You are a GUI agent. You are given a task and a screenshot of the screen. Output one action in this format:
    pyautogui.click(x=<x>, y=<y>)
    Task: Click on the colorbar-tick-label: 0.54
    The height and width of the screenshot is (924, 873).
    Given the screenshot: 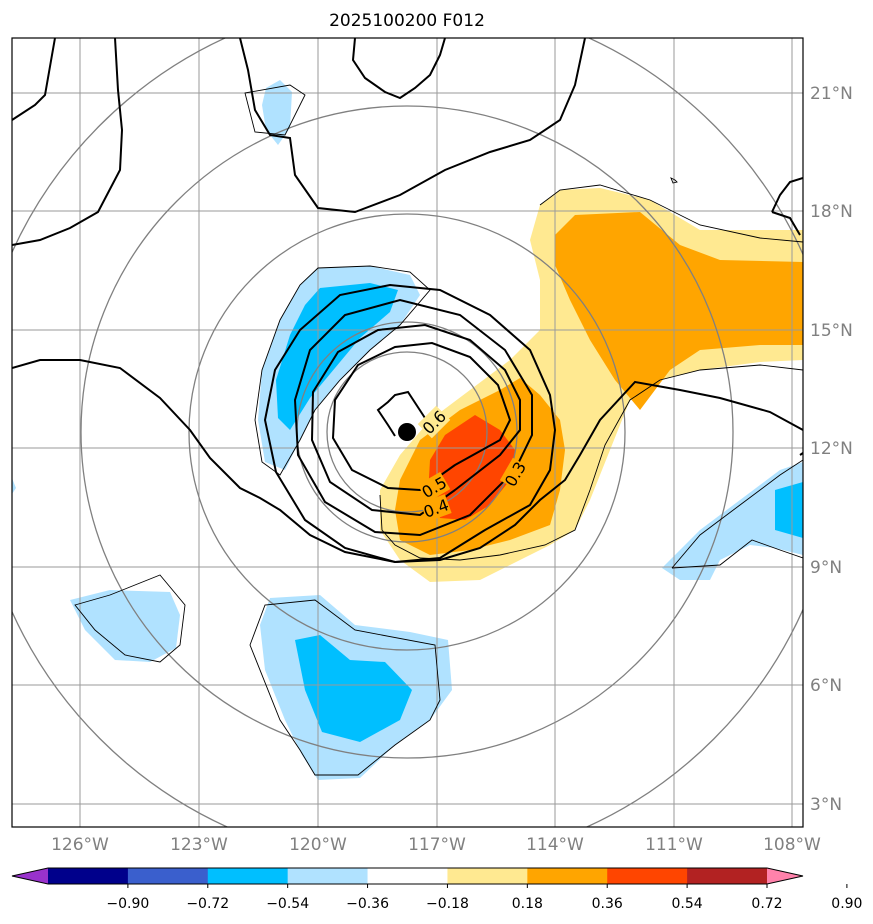 What is the action you would take?
    pyautogui.click(x=687, y=904)
    